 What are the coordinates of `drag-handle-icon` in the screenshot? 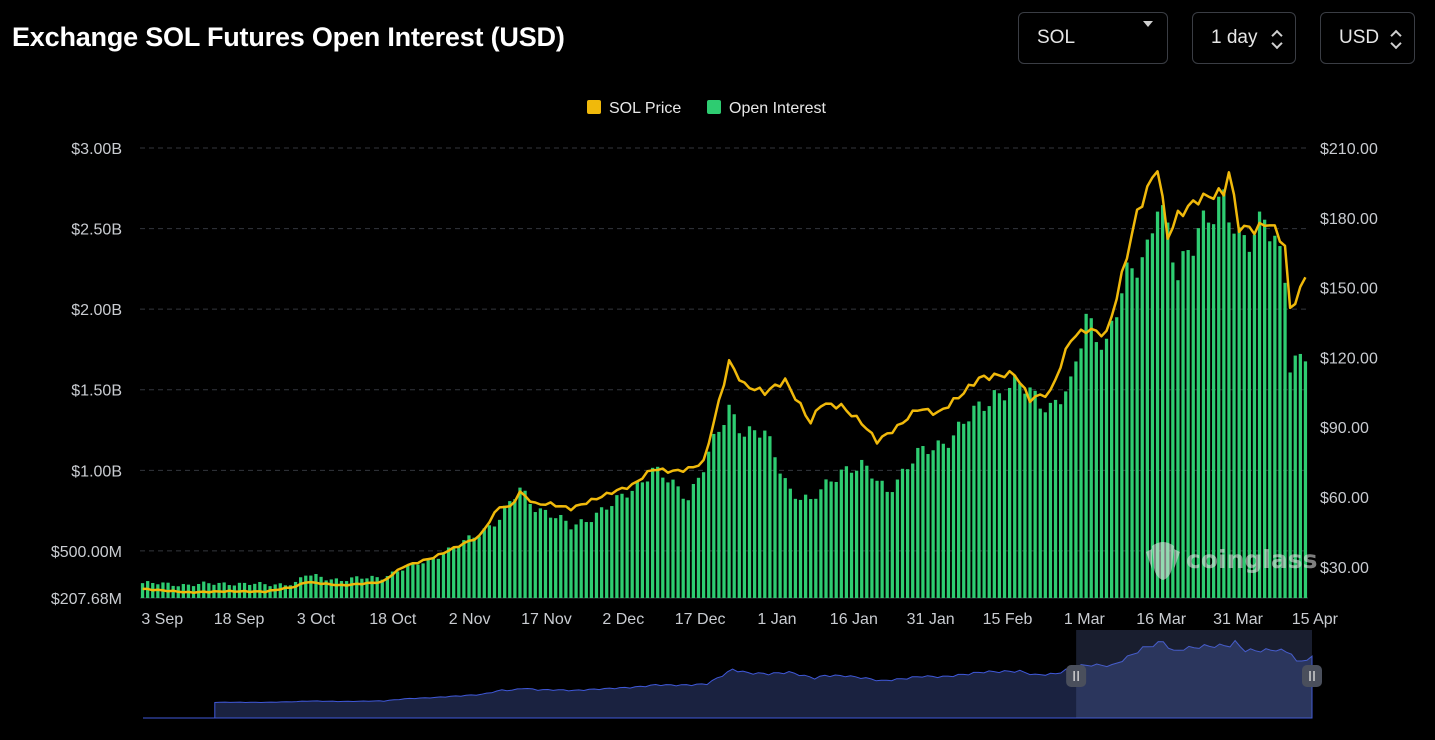 It's located at (1312, 676).